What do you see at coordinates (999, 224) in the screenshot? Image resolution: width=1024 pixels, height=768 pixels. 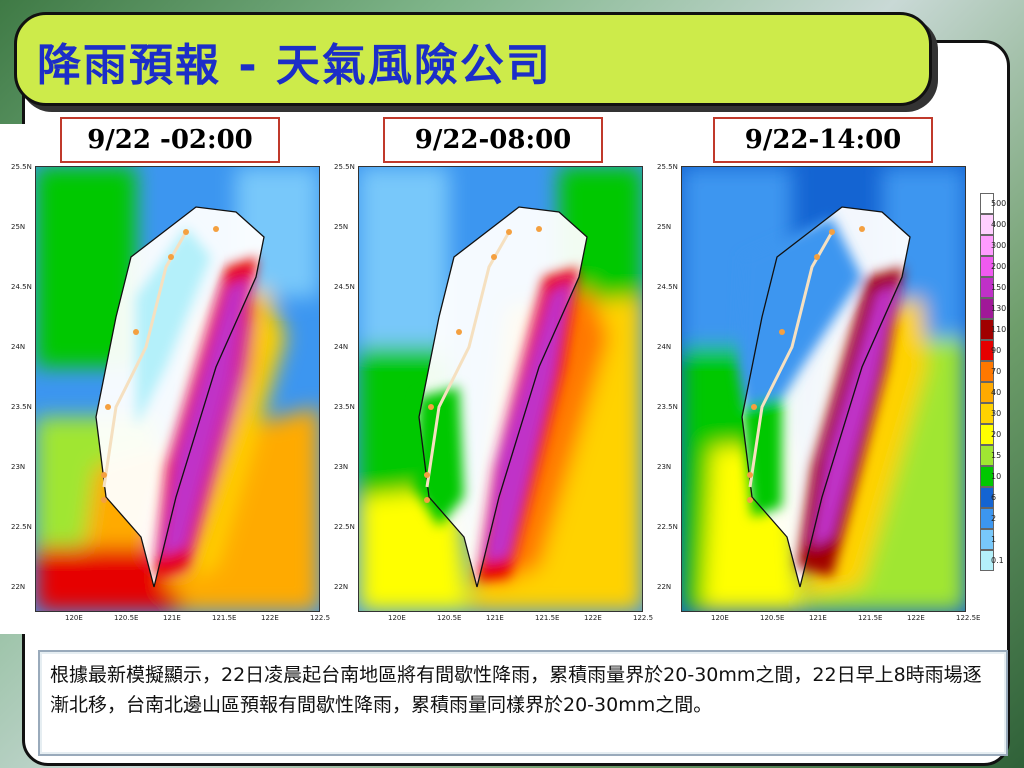 I see `legend-value-label: 400` at bounding box center [999, 224].